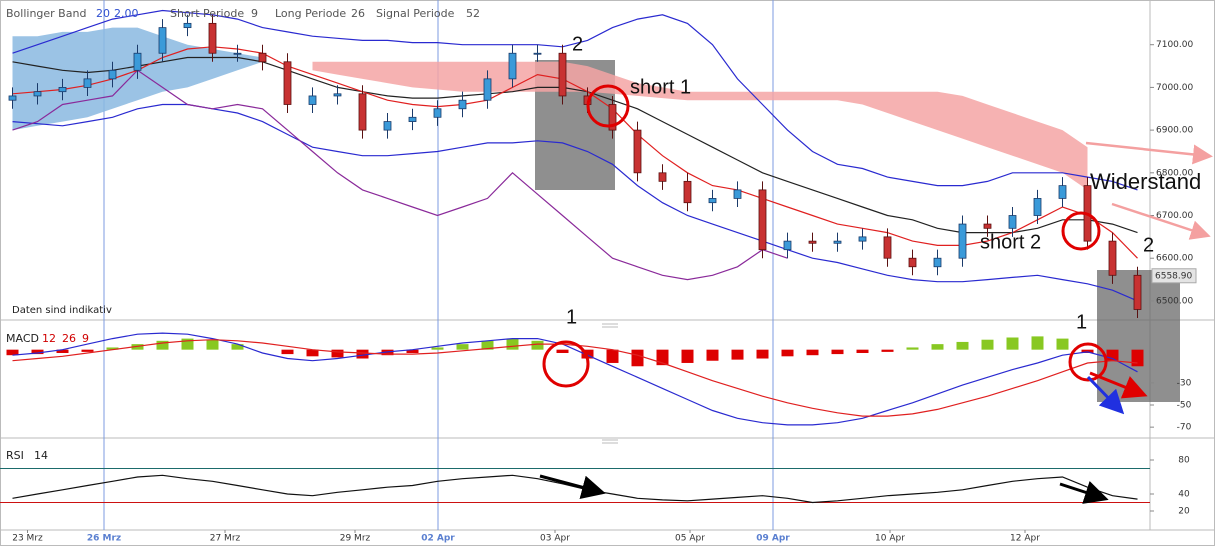  What do you see at coordinates (22, 338) in the screenshot?
I see `panel-label: MACD` at bounding box center [22, 338].